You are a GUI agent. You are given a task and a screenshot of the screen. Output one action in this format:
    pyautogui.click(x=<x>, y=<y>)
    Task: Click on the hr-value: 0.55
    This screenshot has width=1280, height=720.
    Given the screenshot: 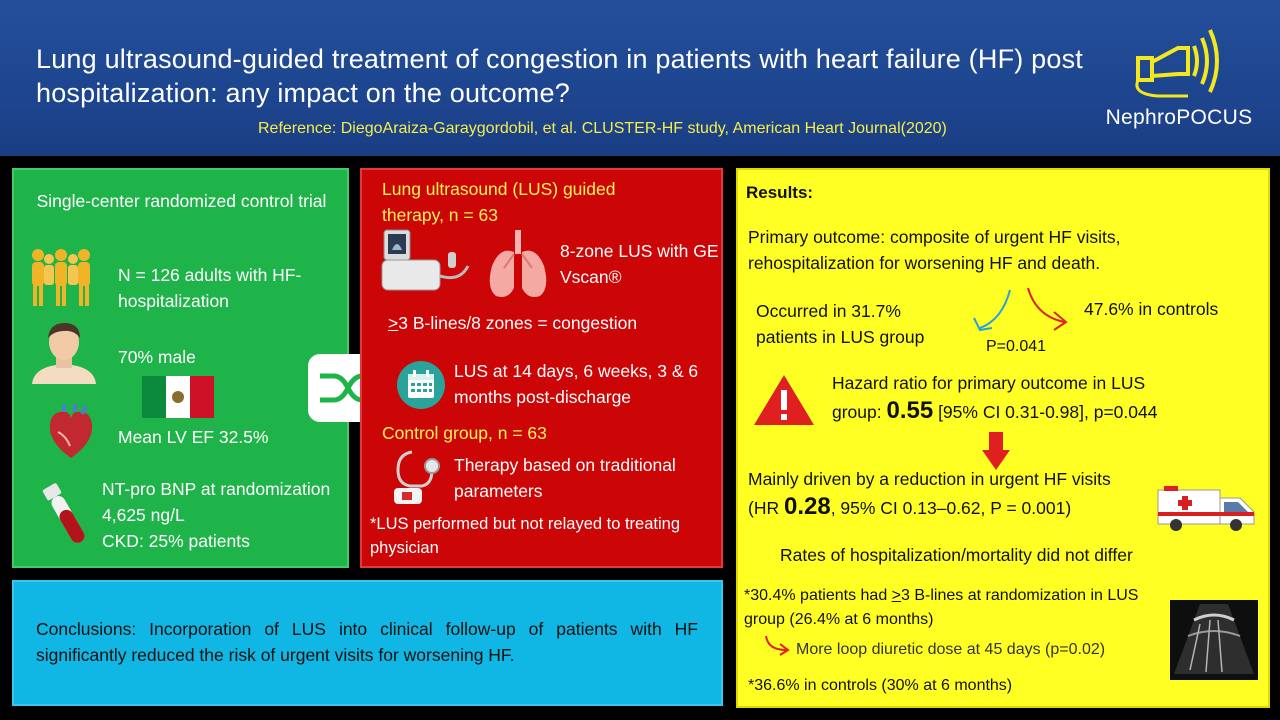 What is the action you would take?
    pyautogui.click(x=910, y=410)
    